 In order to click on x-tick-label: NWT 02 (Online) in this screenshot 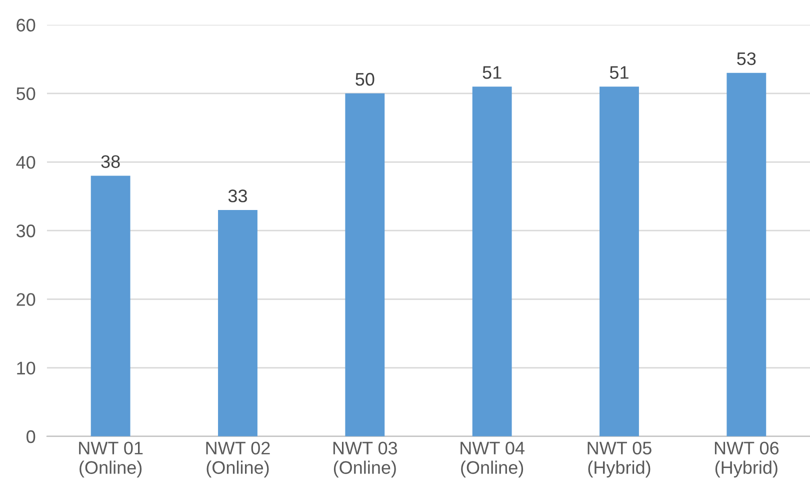, I will do `click(238, 460)`.